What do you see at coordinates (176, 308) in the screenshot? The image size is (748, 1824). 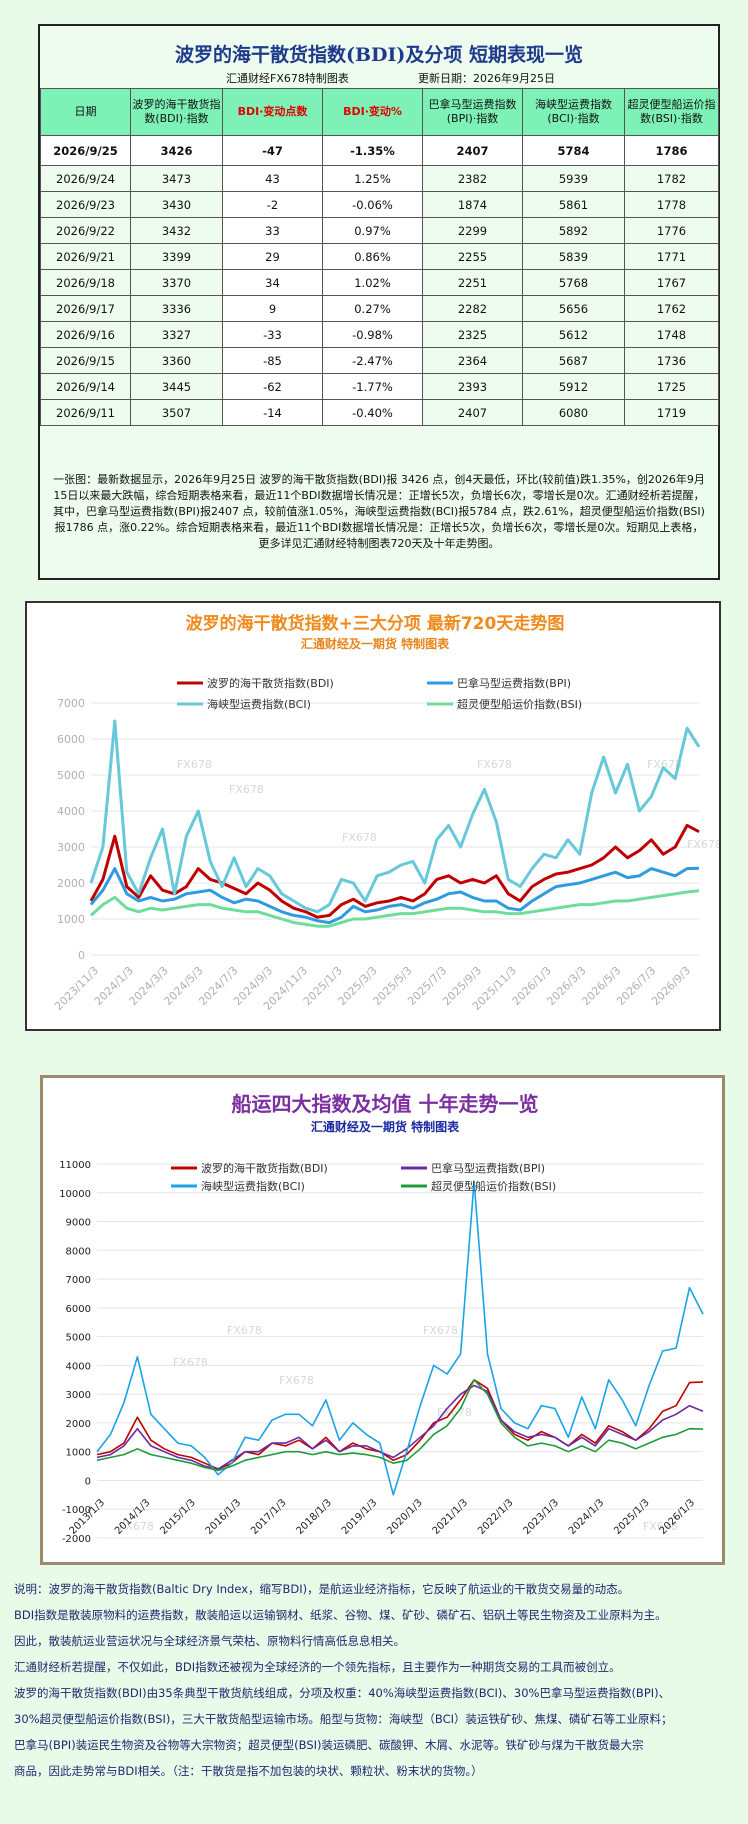 I see `cell-bdi: 3336` at bounding box center [176, 308].